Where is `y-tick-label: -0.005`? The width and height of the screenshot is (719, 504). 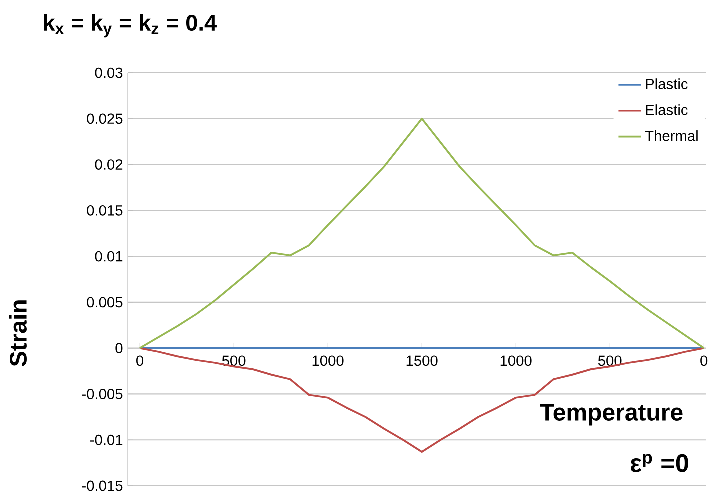
y-tick-label: -0.005 is located at coordinates (102, 394).